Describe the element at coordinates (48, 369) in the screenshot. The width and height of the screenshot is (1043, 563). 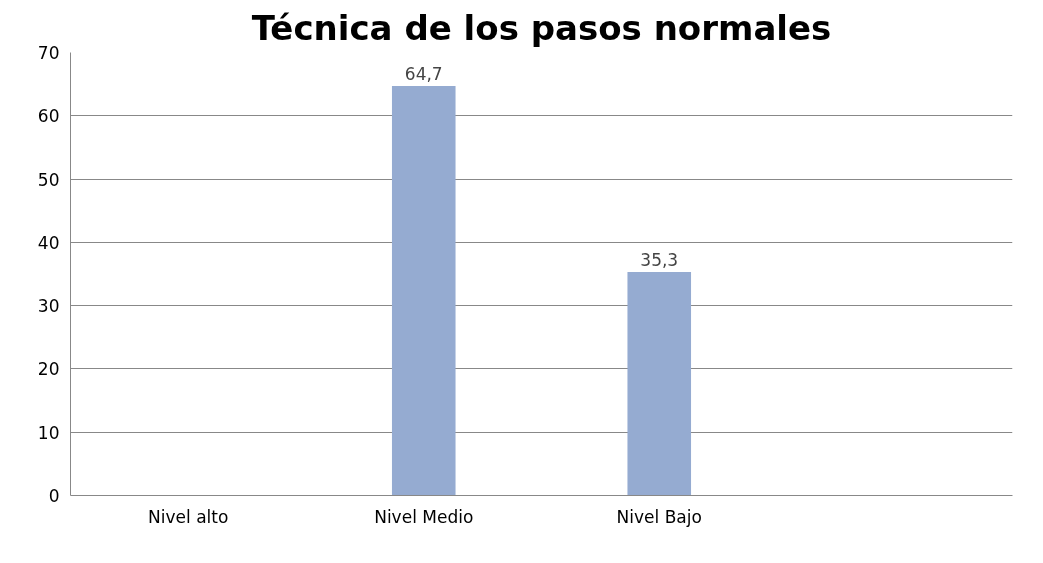
I see `y-tick-label: 20` at that location.